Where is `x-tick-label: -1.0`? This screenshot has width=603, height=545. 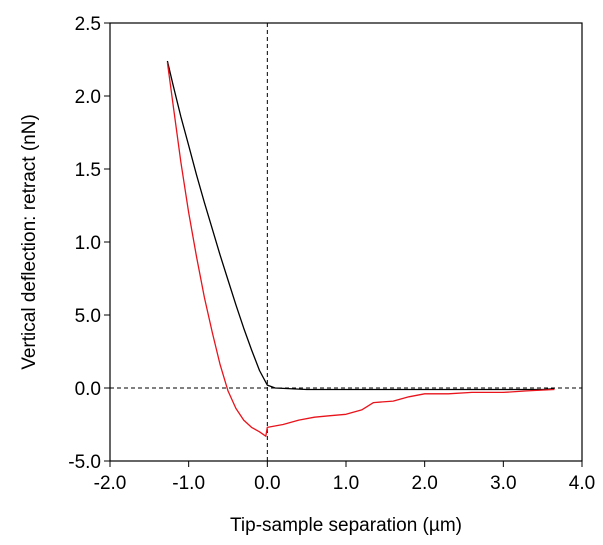
x-tick-label: -1.0 is located at coordinates (188, 483).